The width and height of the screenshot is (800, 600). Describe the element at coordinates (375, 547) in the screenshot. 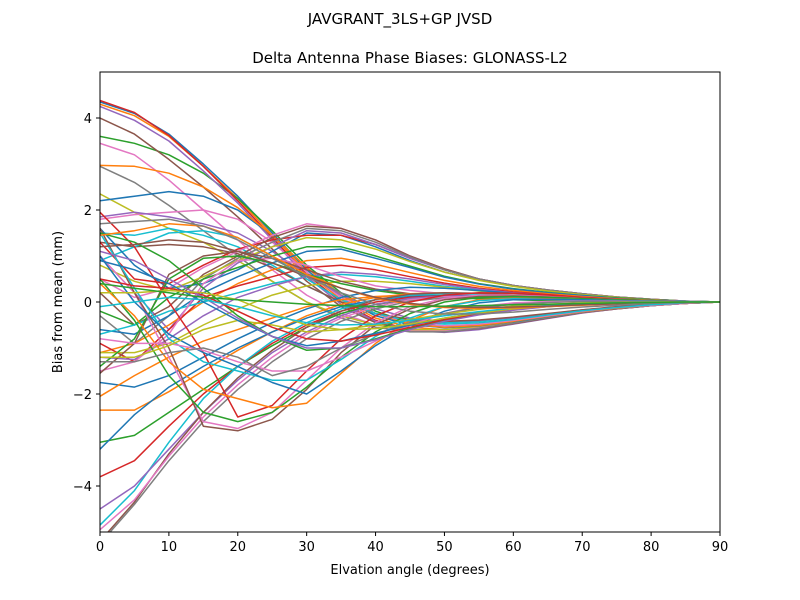

I see `x-tick-label: 40` at that location.